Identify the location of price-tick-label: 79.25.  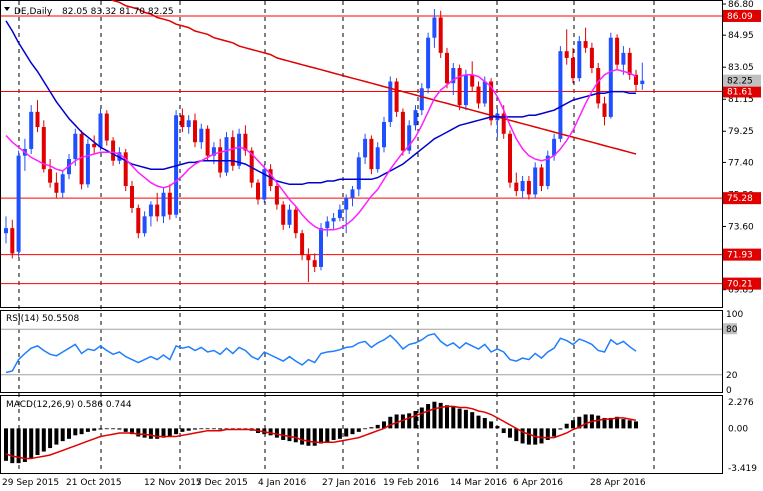
(741, 132).